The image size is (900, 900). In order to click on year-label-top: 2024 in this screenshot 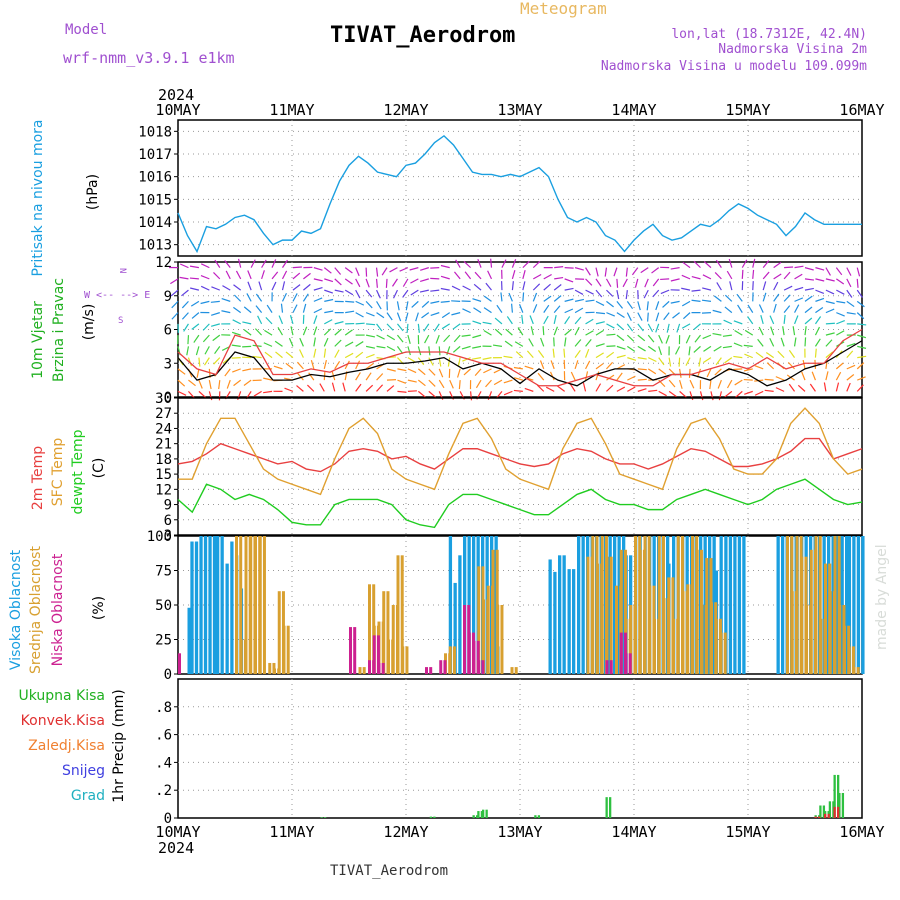, I will do `click(176, 95)`.